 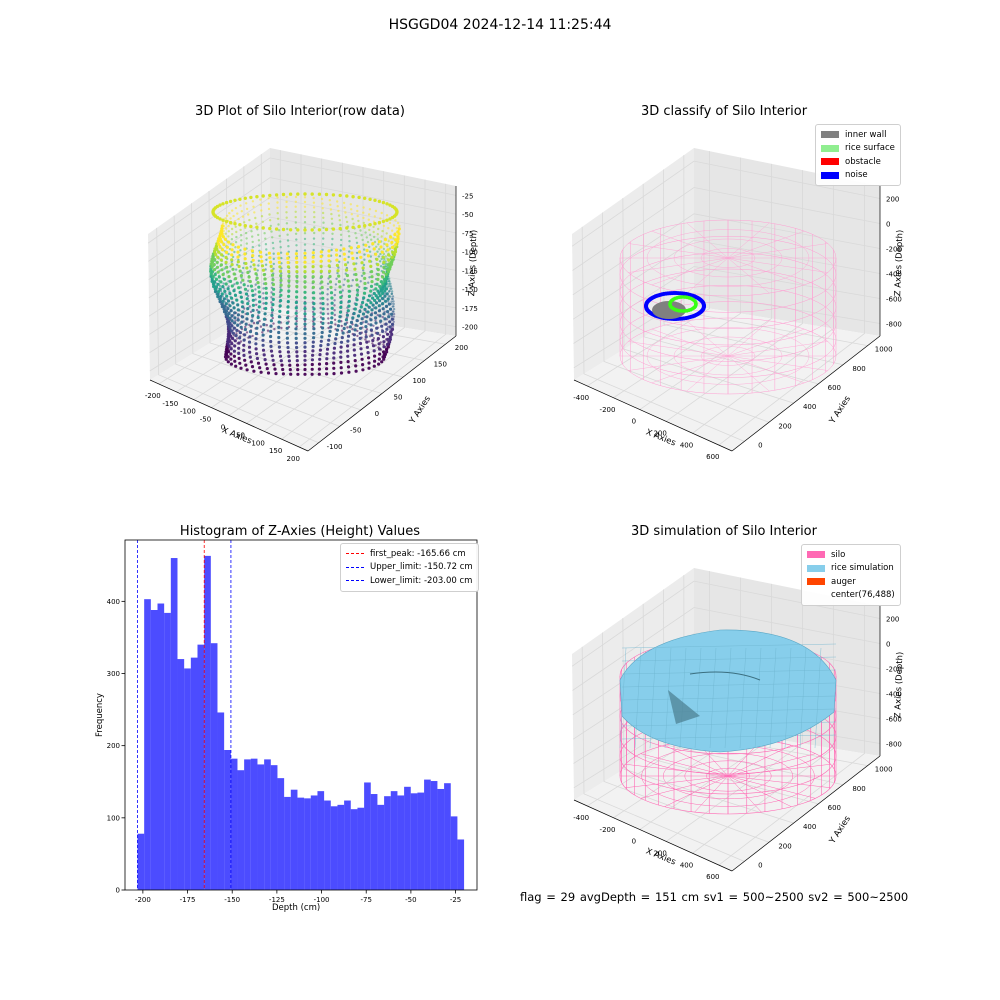 I want to click on raw-z-tick-label: -125, so click(x=470, y=271).